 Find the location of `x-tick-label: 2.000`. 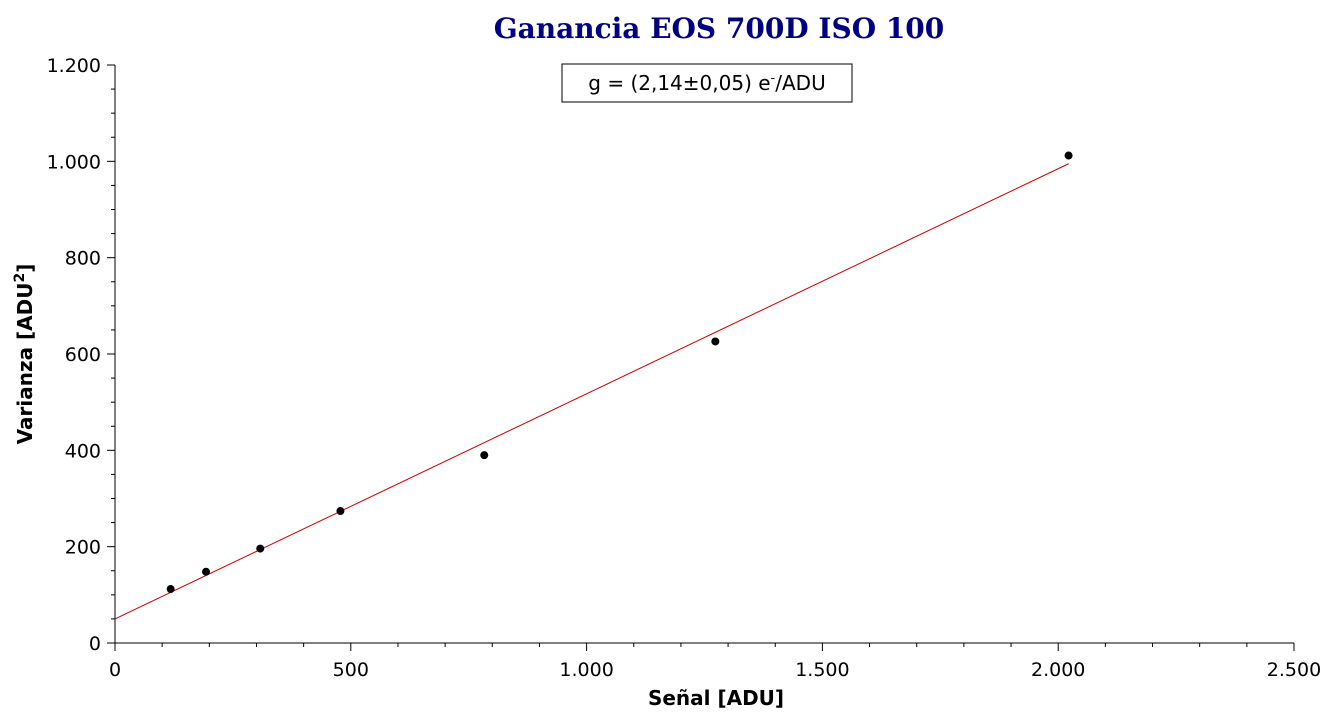

x-tick-label: 2.000 is located at coordinates (1058, 670).